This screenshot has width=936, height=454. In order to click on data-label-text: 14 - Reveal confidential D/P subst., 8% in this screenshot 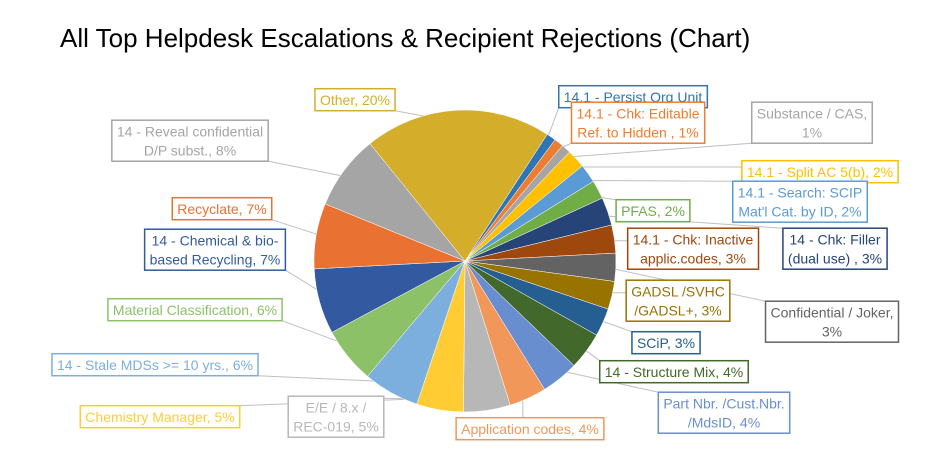, I will do `click(190, 140)`.